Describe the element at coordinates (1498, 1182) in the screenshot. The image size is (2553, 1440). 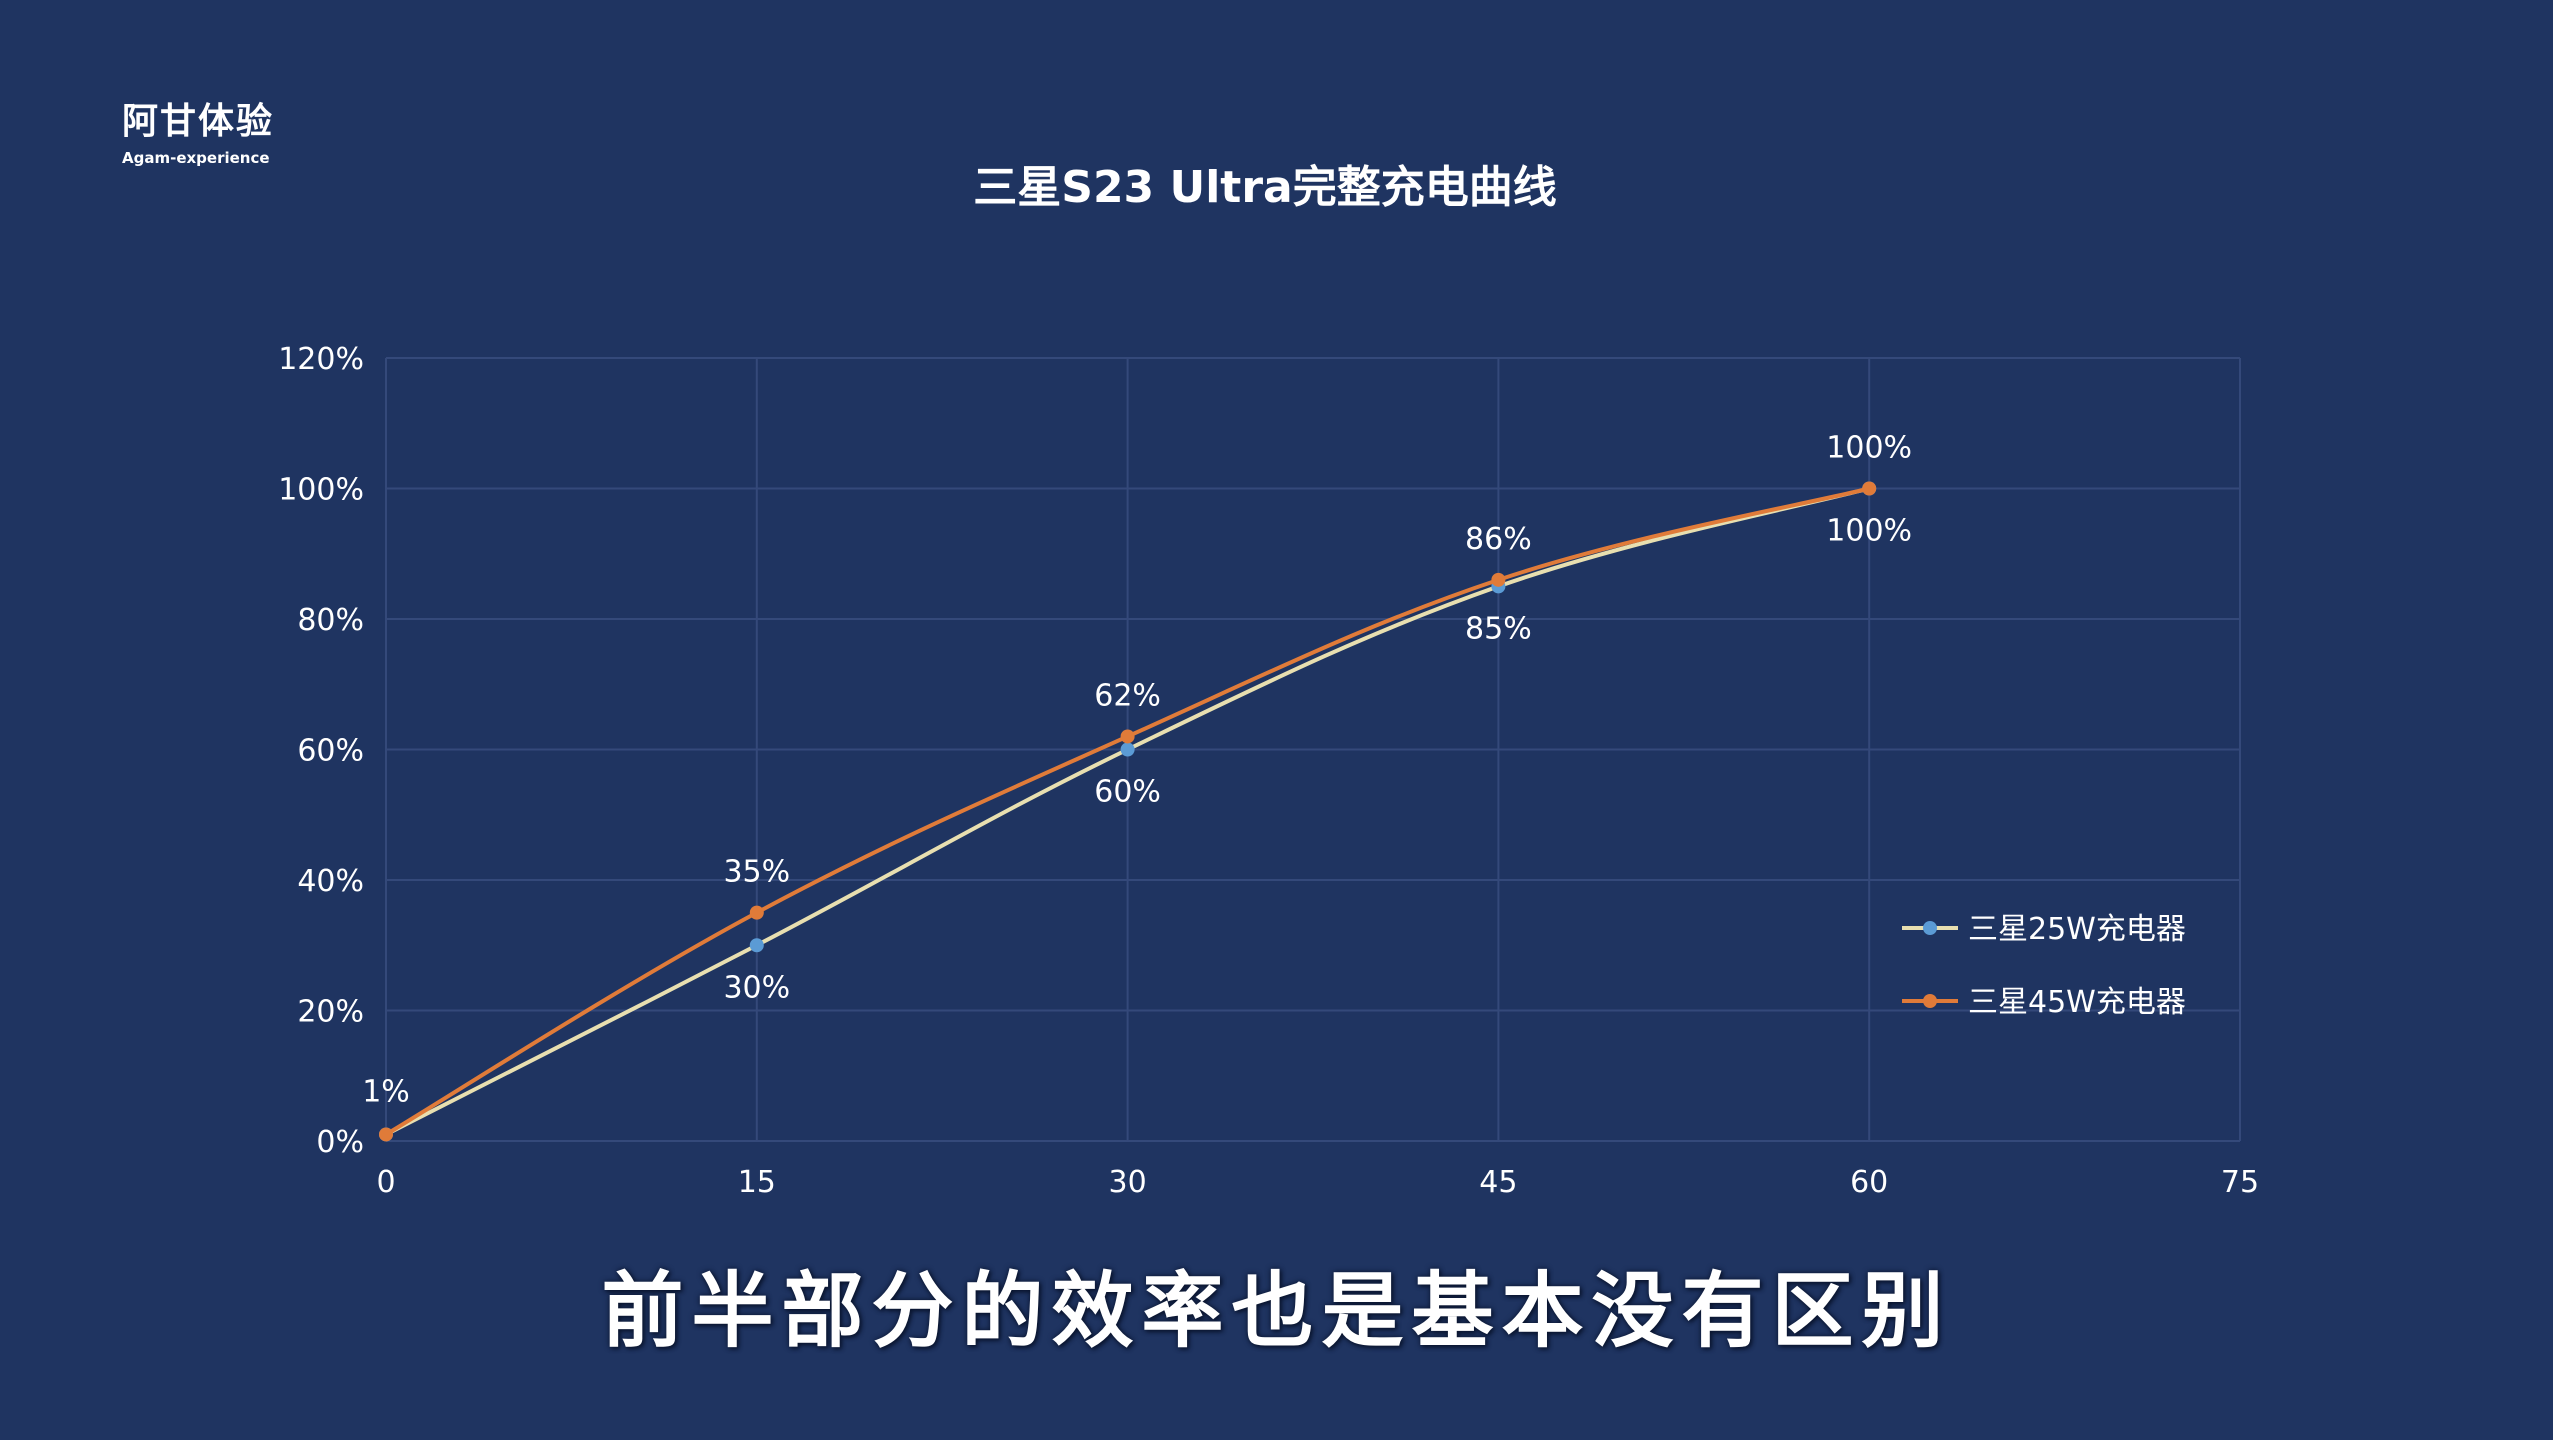
I see `x-tick-label: 45` at that location.